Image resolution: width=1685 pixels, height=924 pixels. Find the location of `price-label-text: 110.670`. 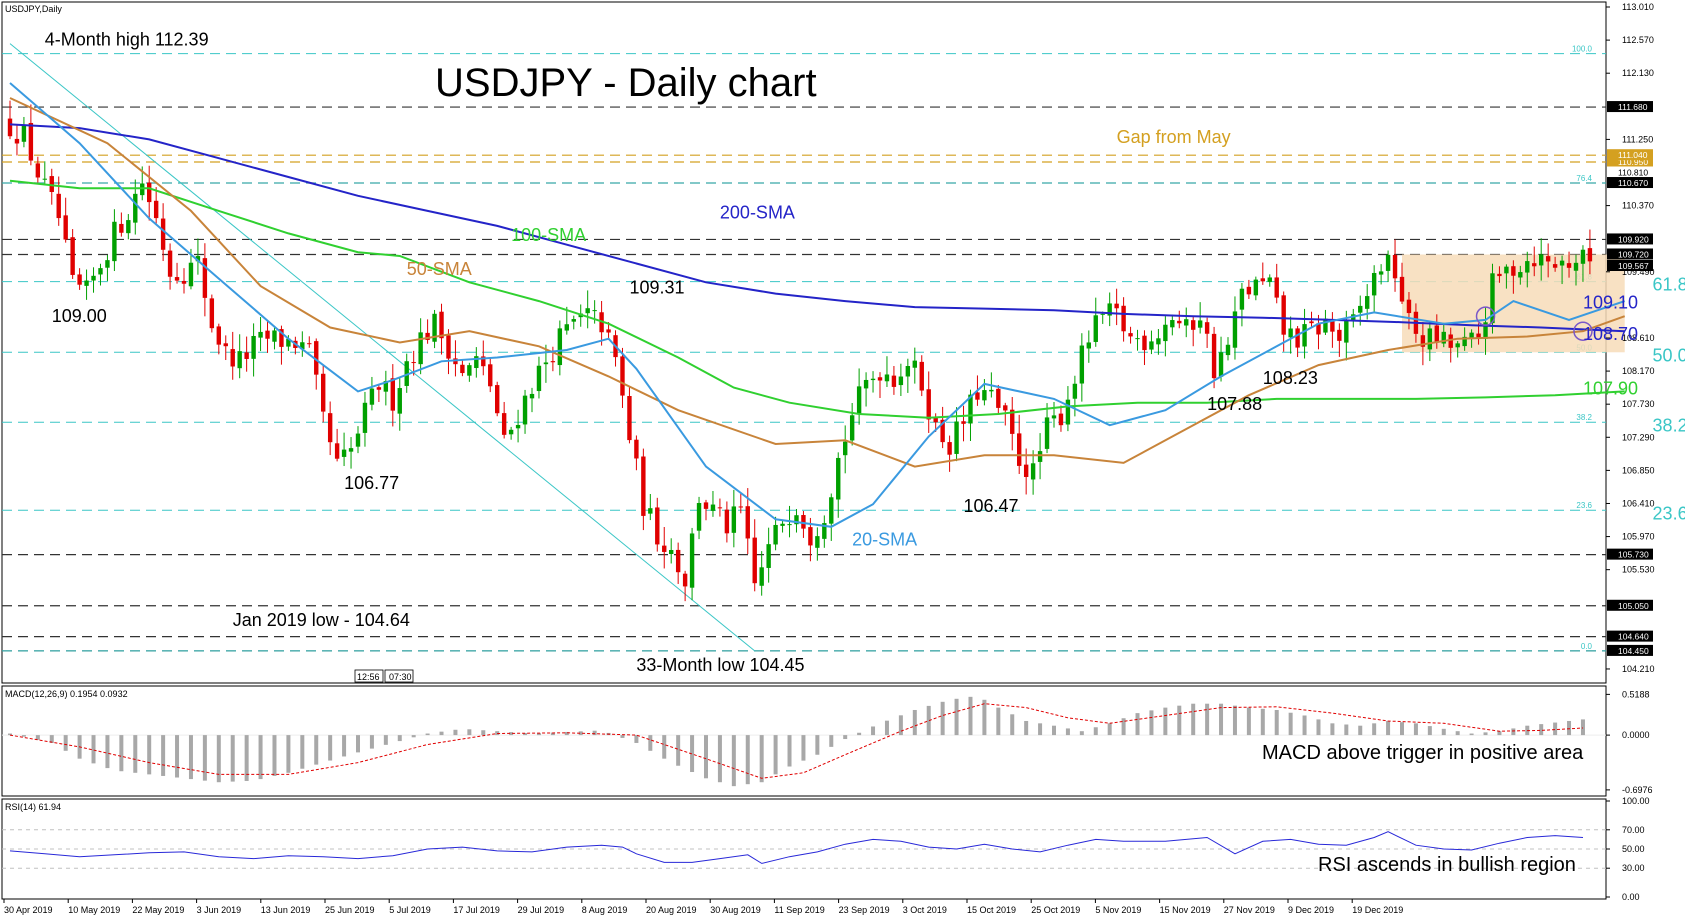

price-label-text: 110.670 is located at coordinates (1633, 183).